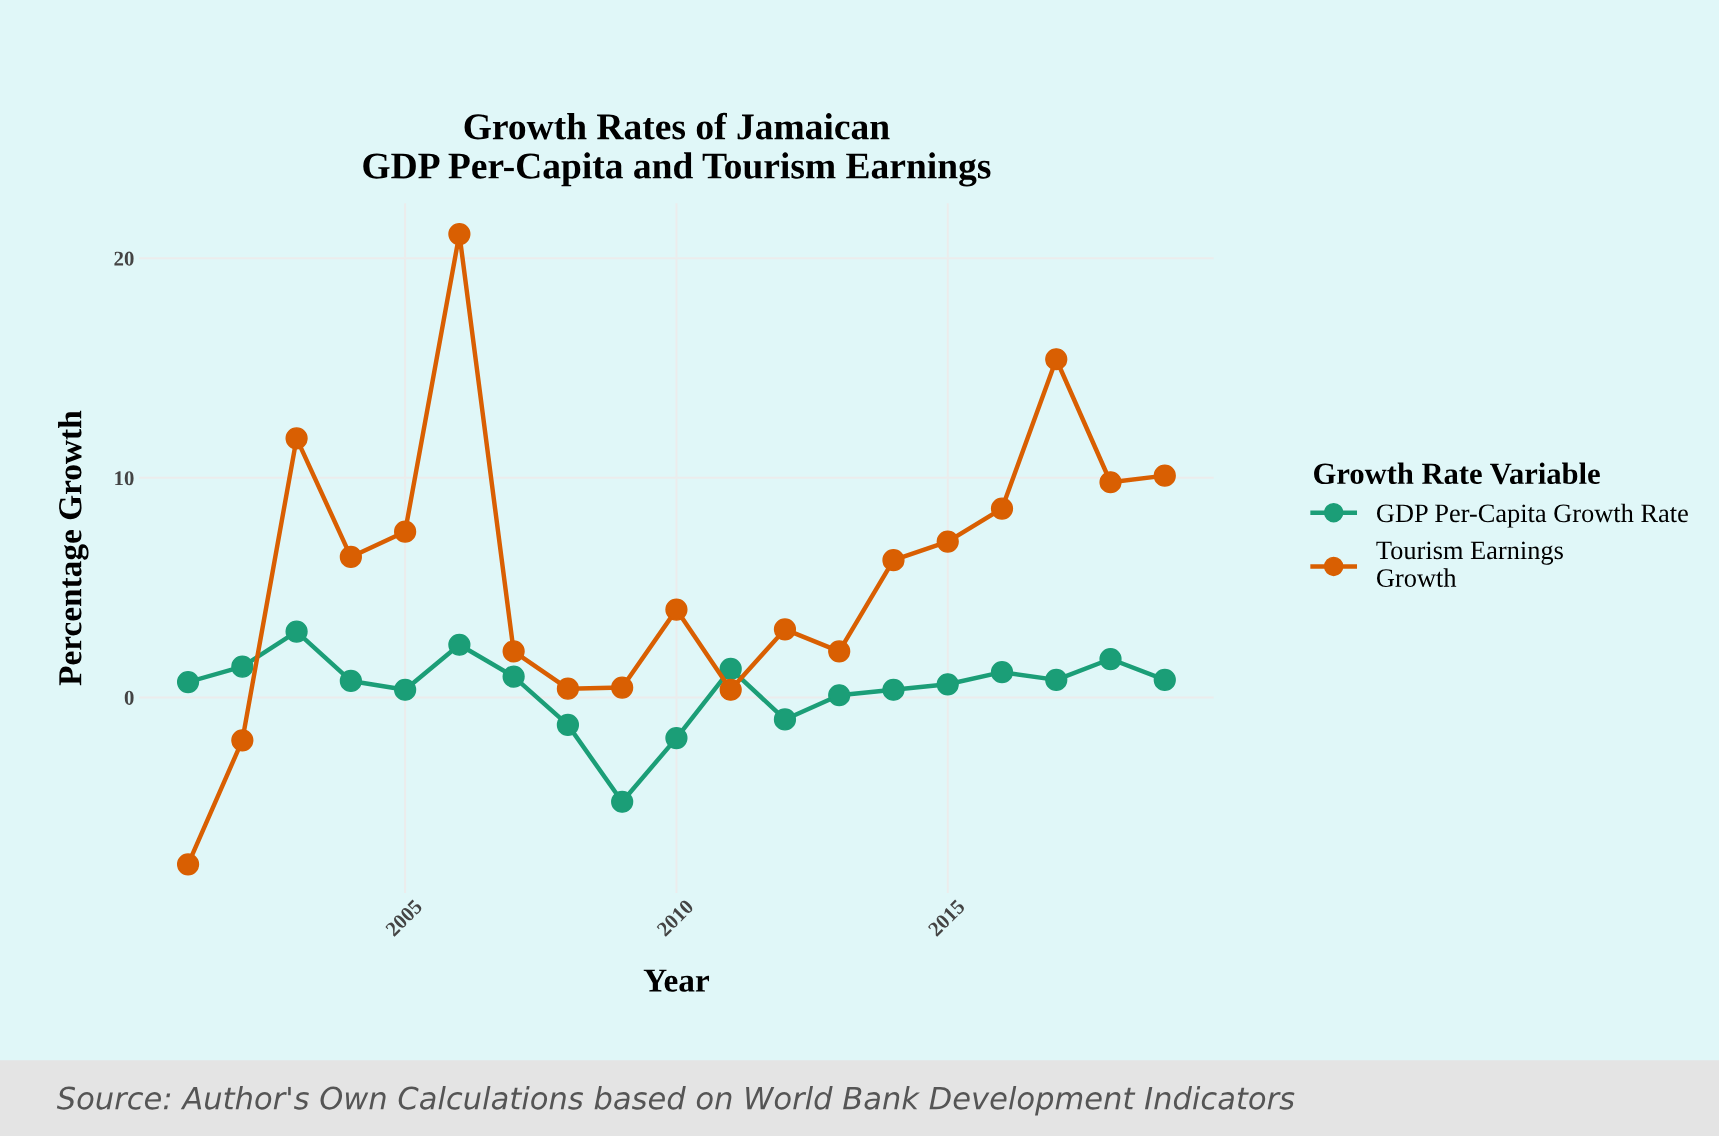 The image size is (1719, 1136). What do you see at coordinates (1532, 515) in the screenshot?
I see `legend-label: GDP Per-Capita Growth Rate` at bounding box center [1532, 515].